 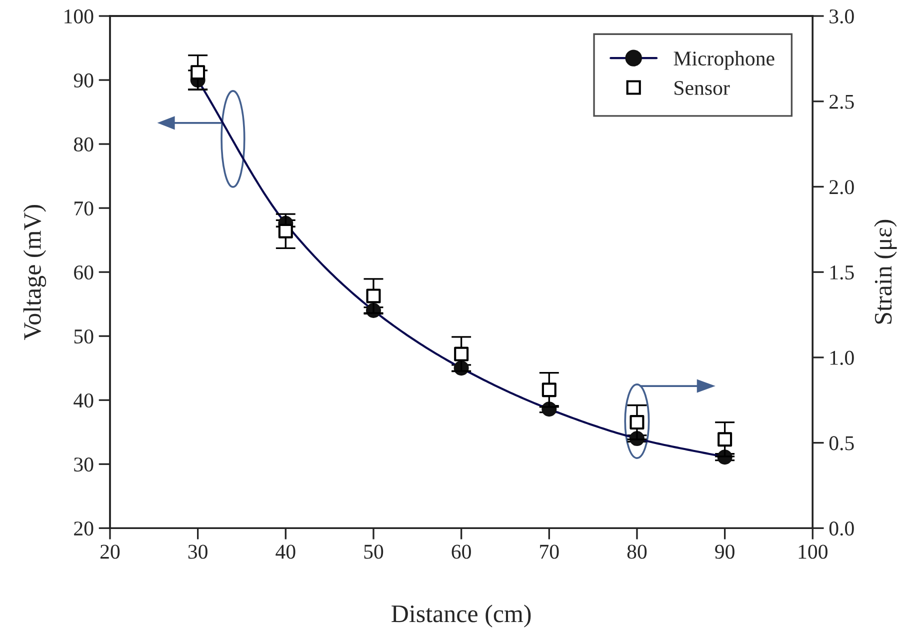 I want to click on x-tick-label: 50, so click(x=374, y=551).